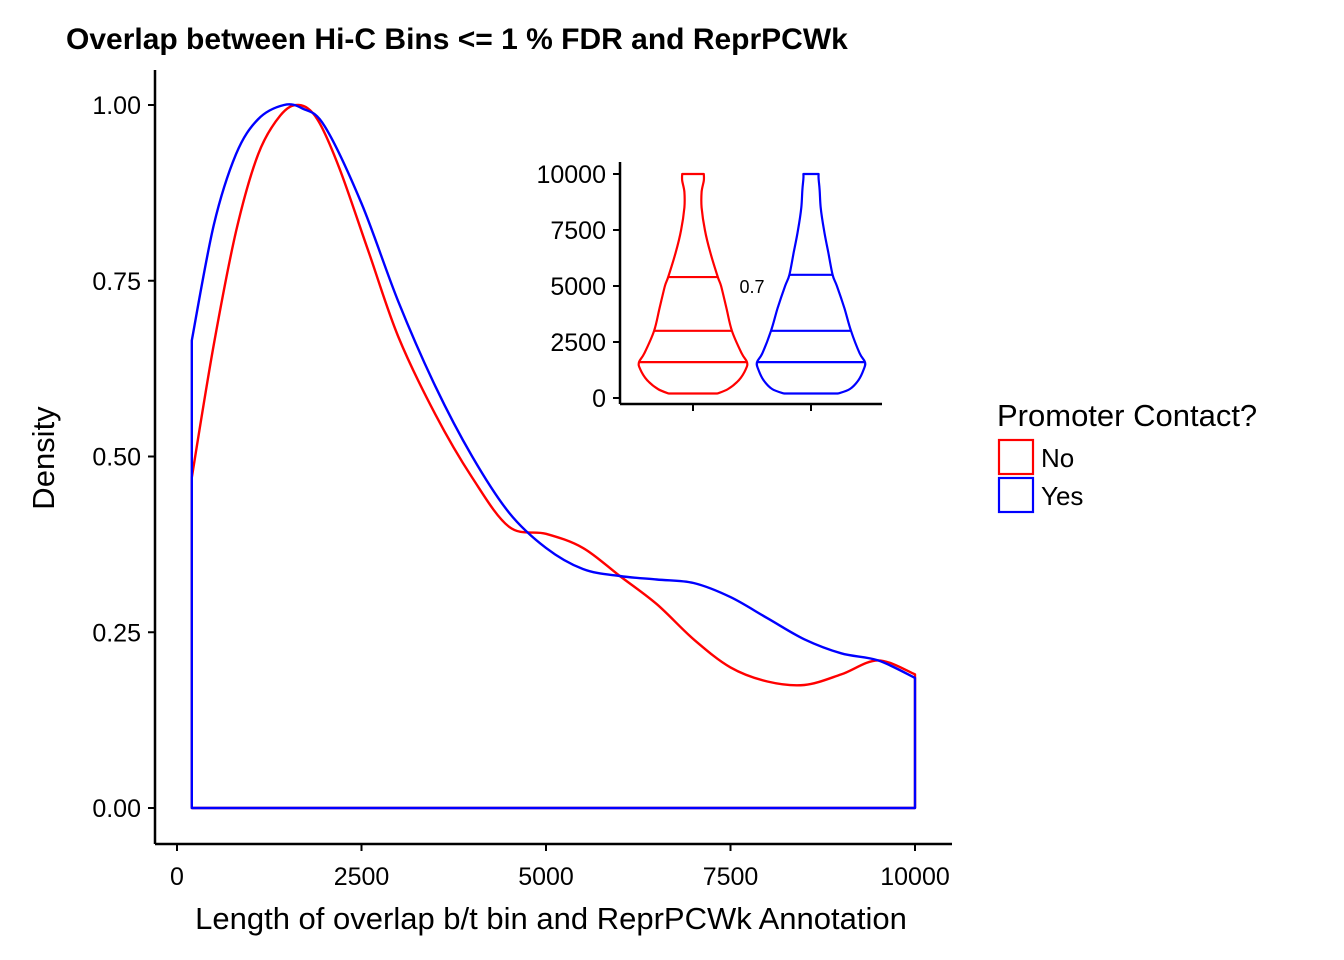  I want to click on inset-x-axis-ticks, so click(752, 407).